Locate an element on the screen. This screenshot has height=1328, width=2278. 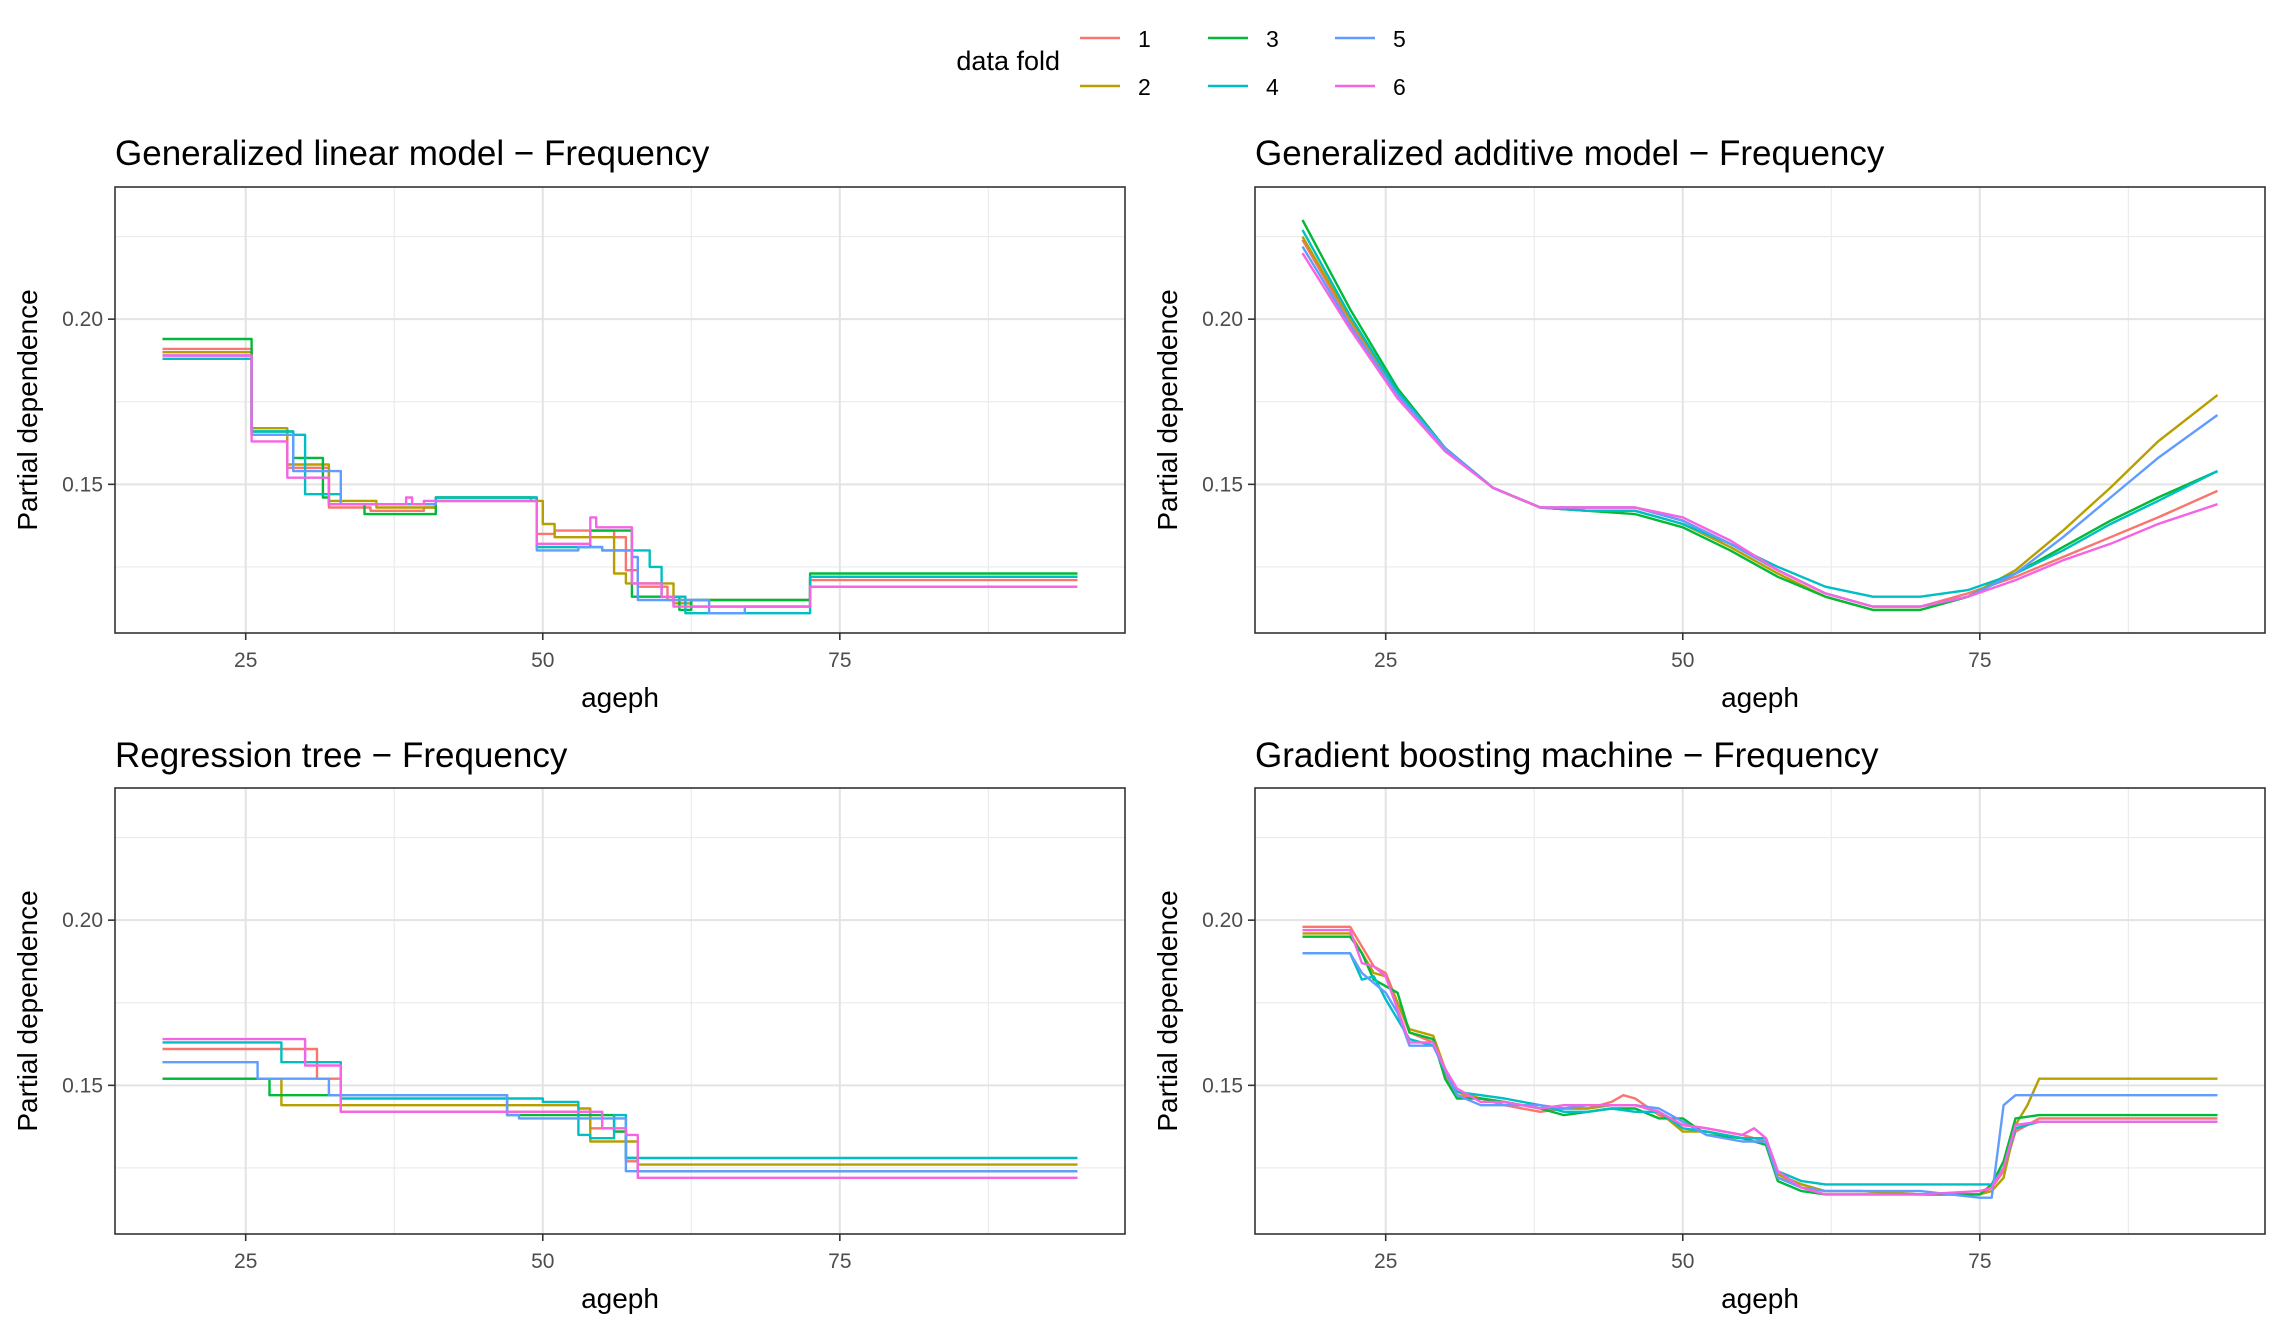
legend-items: 1 2 3 4 5 6 is located at coordinates (1243, 63).